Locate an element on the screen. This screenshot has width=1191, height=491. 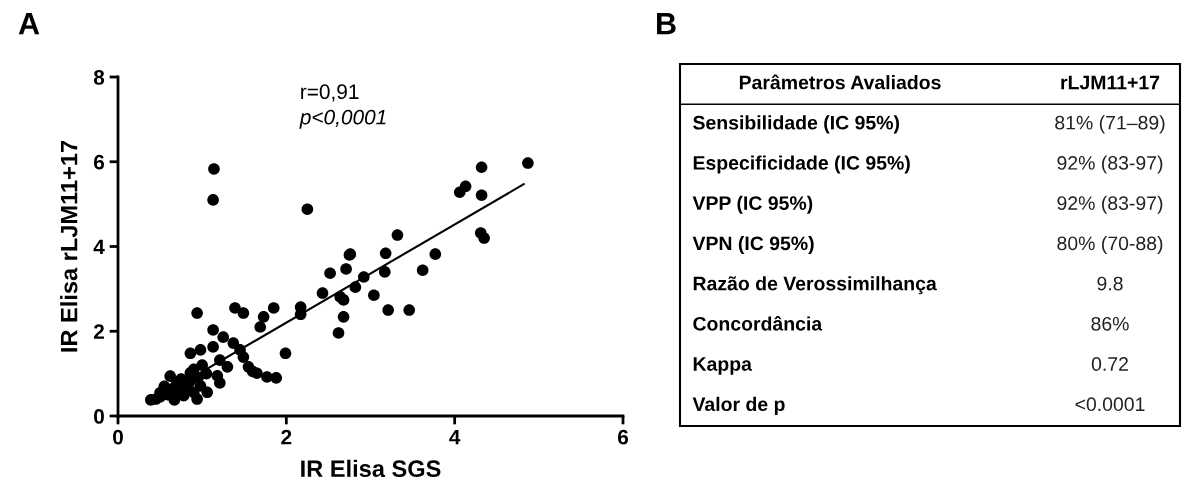
category-label: Sensibilidade (IC 95%) is located at coordinates (796, 124).